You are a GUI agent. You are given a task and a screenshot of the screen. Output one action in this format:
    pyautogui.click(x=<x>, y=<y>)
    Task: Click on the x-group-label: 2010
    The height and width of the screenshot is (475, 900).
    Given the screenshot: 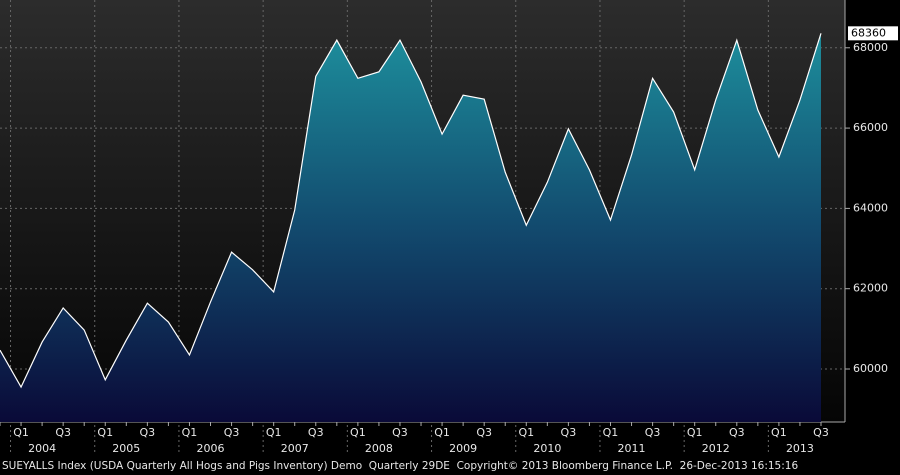 What is the action you would take?
    pyautogui.click(x=547, y=448)
    